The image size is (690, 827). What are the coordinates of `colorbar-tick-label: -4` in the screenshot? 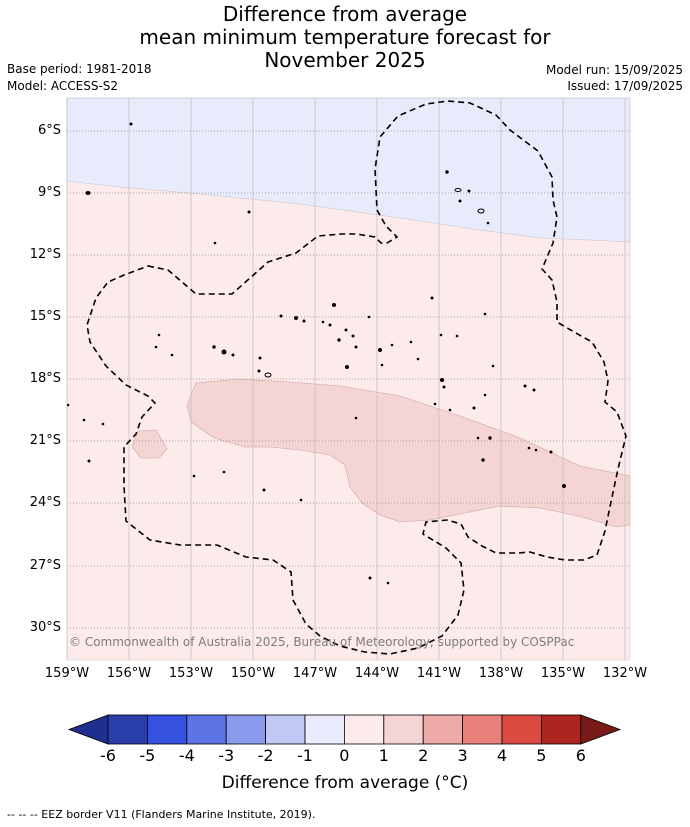 It's located at (186, 755).